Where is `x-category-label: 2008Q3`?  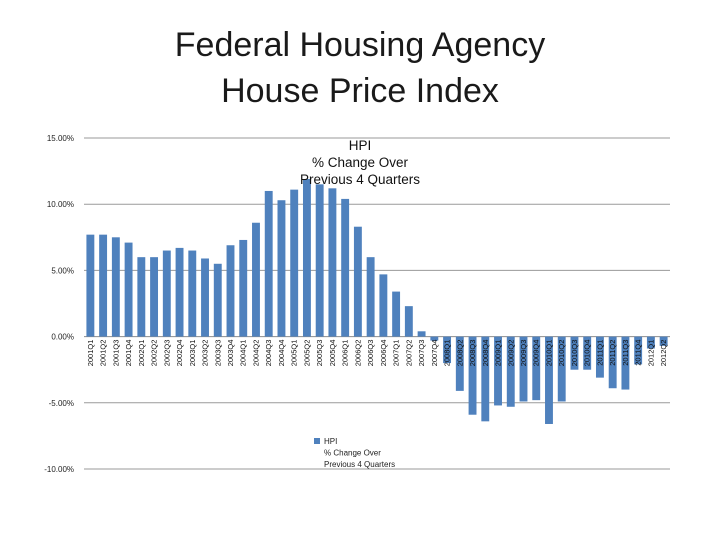 x-category-label: 2008Q3 is located at coordinates (472, 353).